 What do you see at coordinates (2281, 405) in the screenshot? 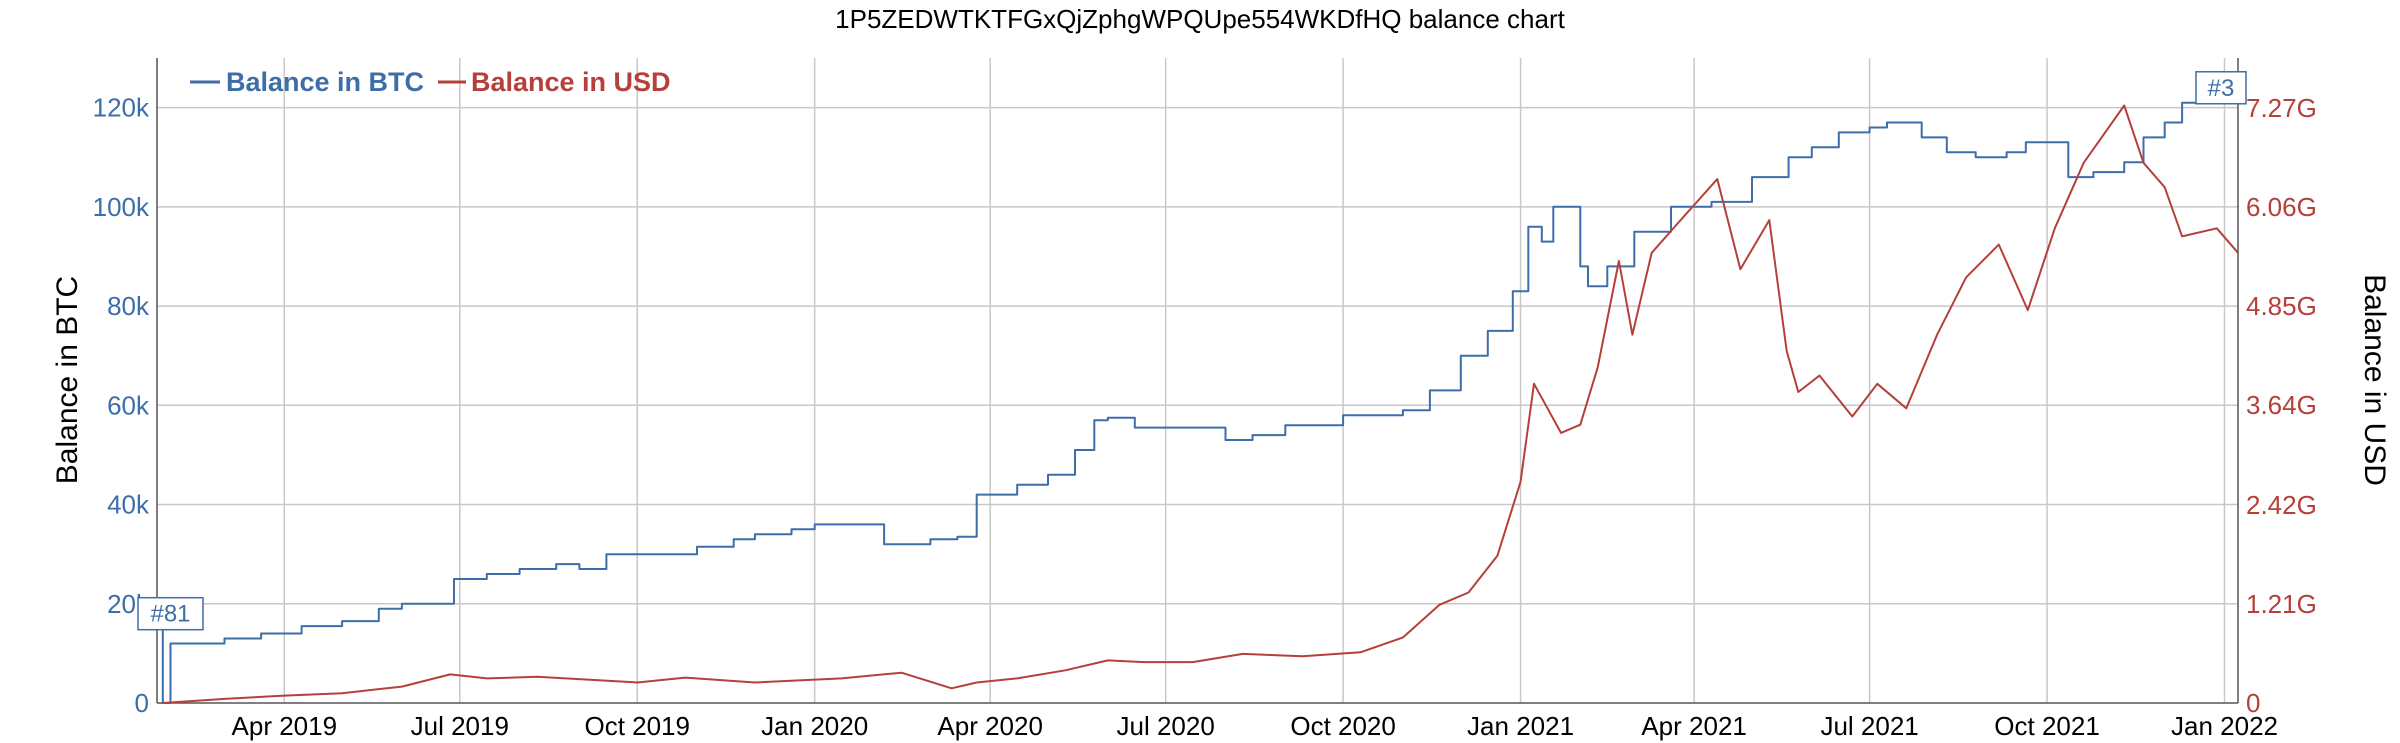
I see `y-tick-label-right: 3.64G` at bounding box center [2281, 405].